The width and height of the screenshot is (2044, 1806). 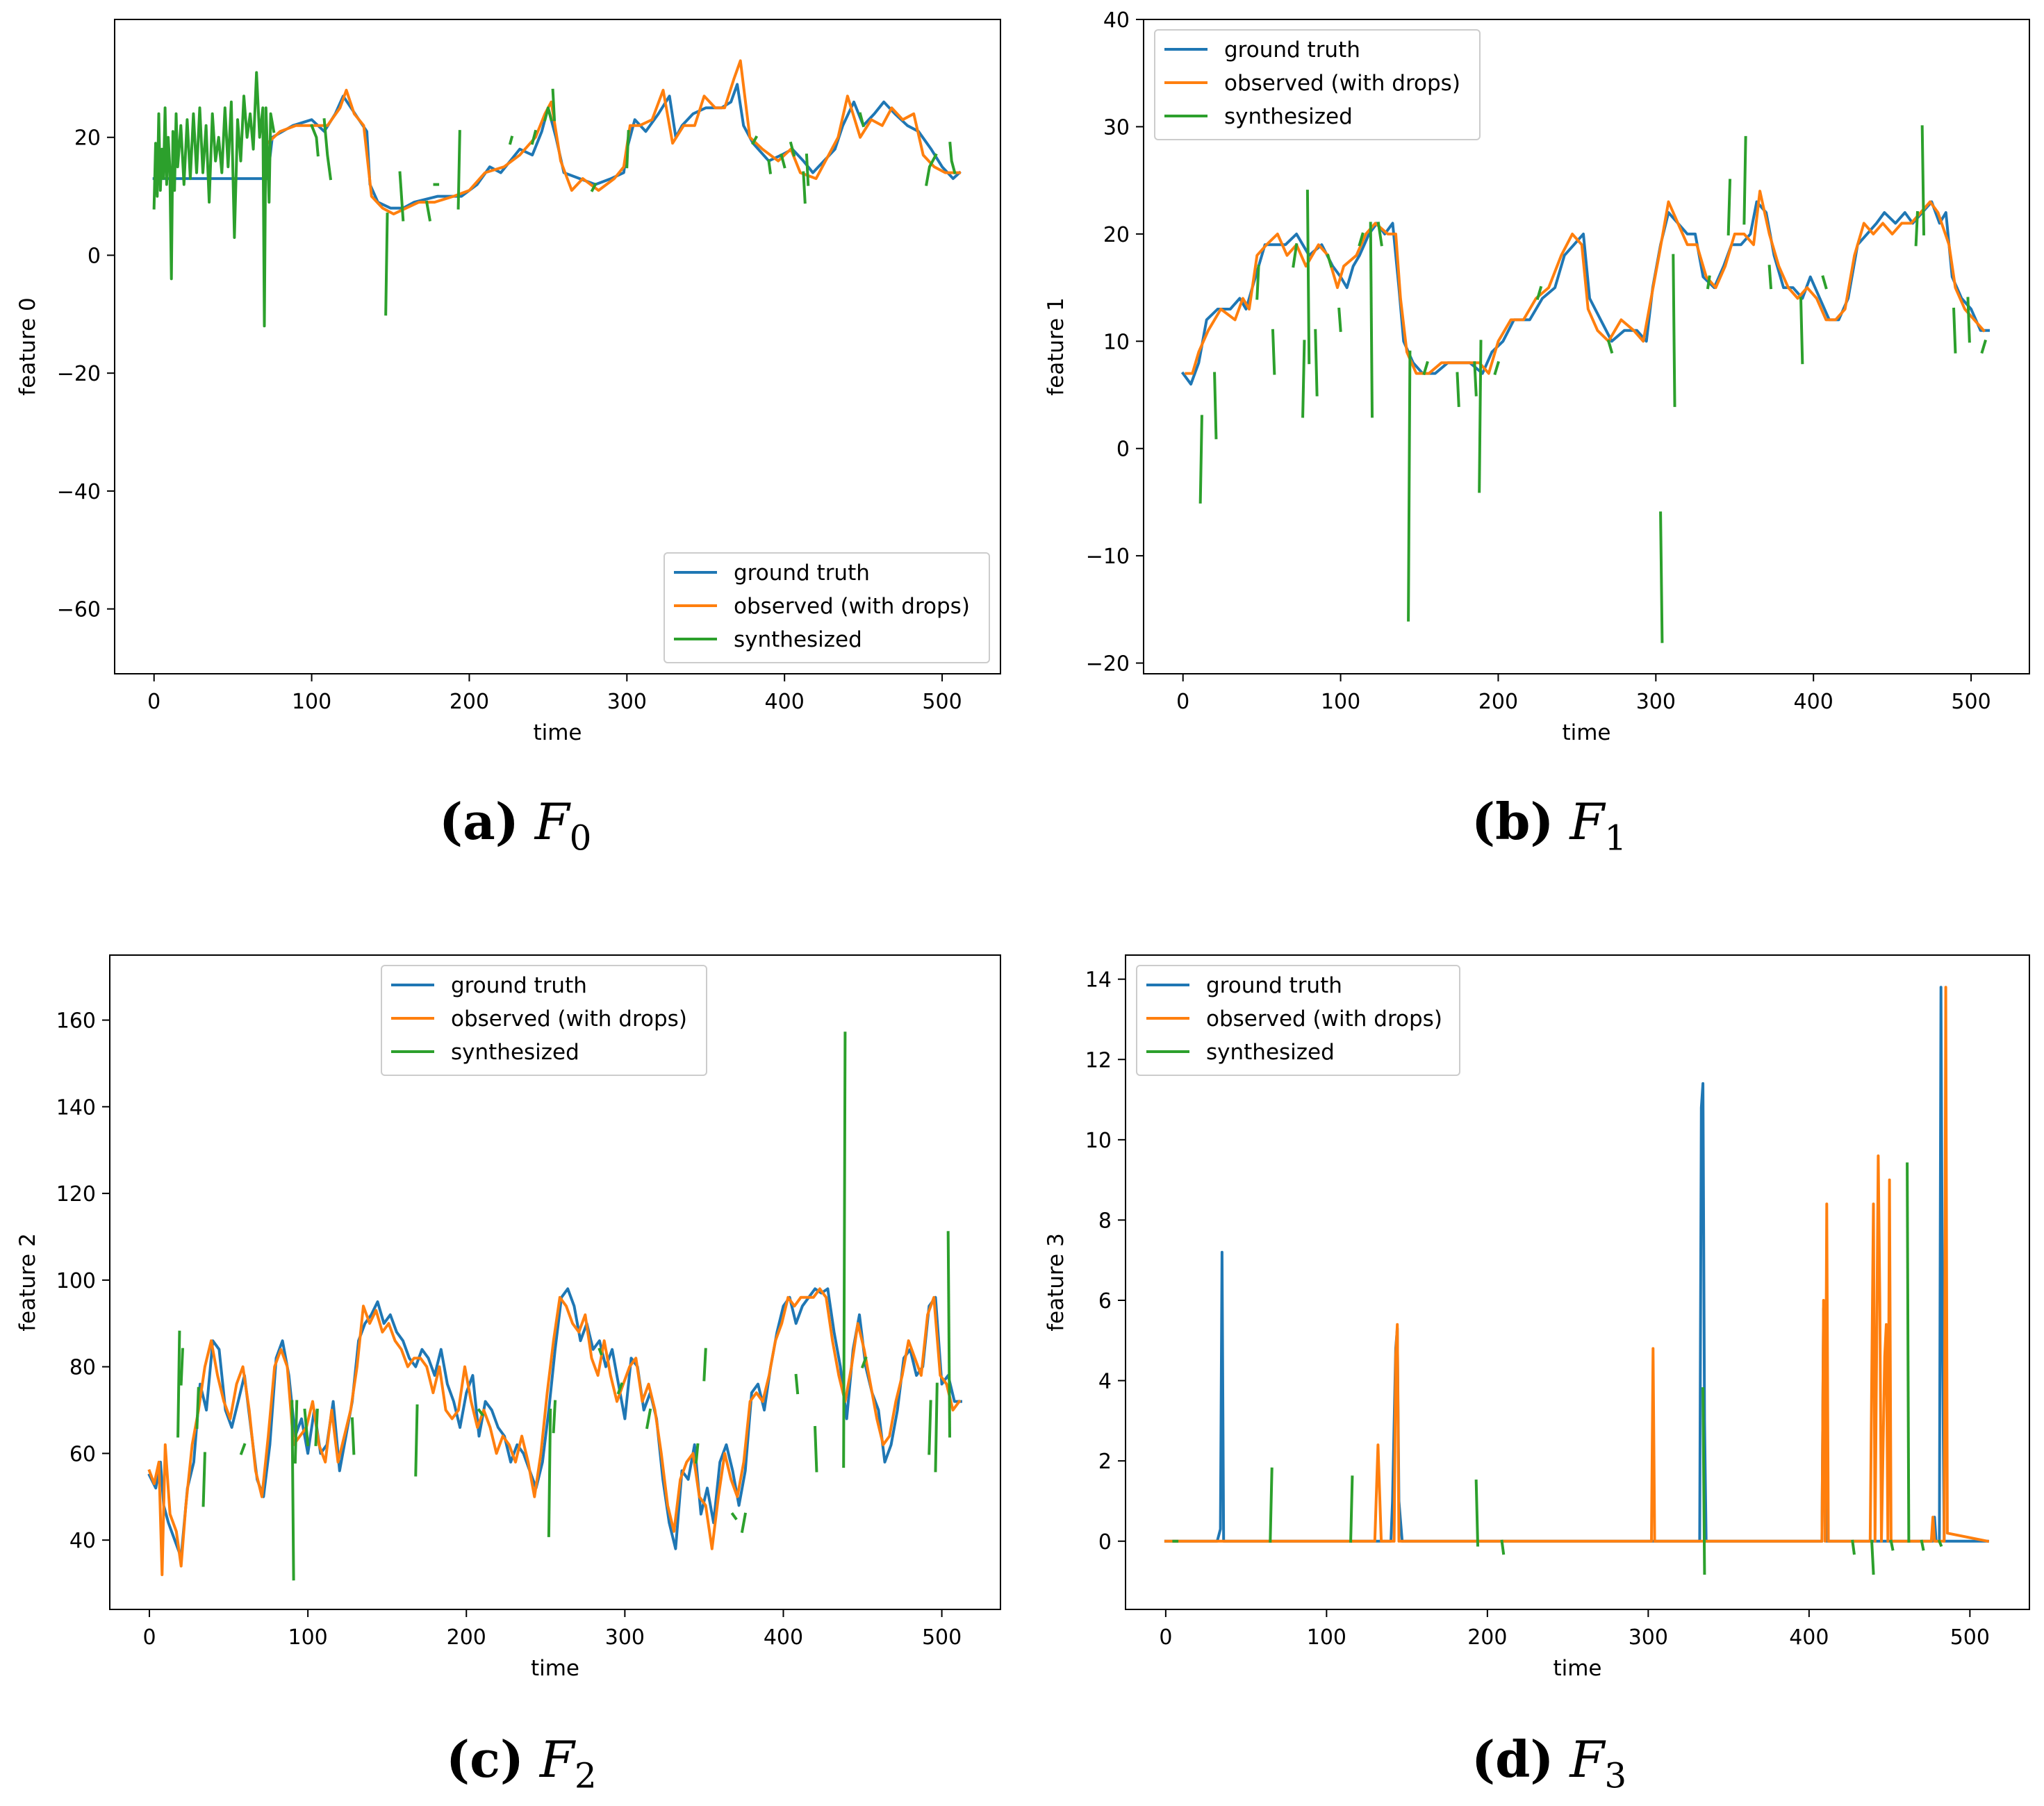 What do you see at coordinates (554, 1423) in the screenshot?
I see `chart-c-series-ground-truth` at bounding box center [554, 1423].